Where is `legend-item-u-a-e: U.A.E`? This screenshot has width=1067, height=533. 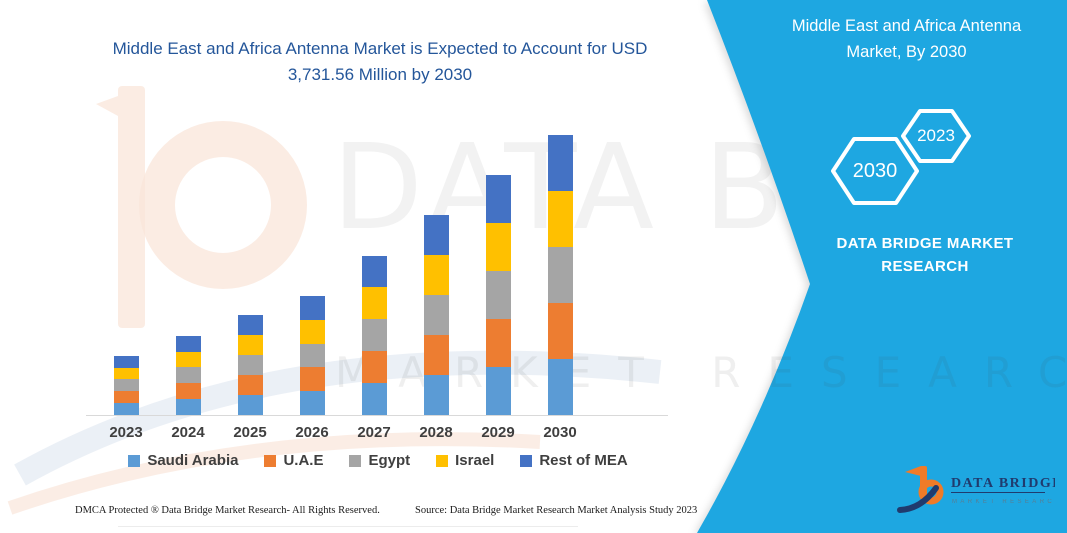
legend-item-u-a-e: U.A.E is located at coordinates (293, 460).